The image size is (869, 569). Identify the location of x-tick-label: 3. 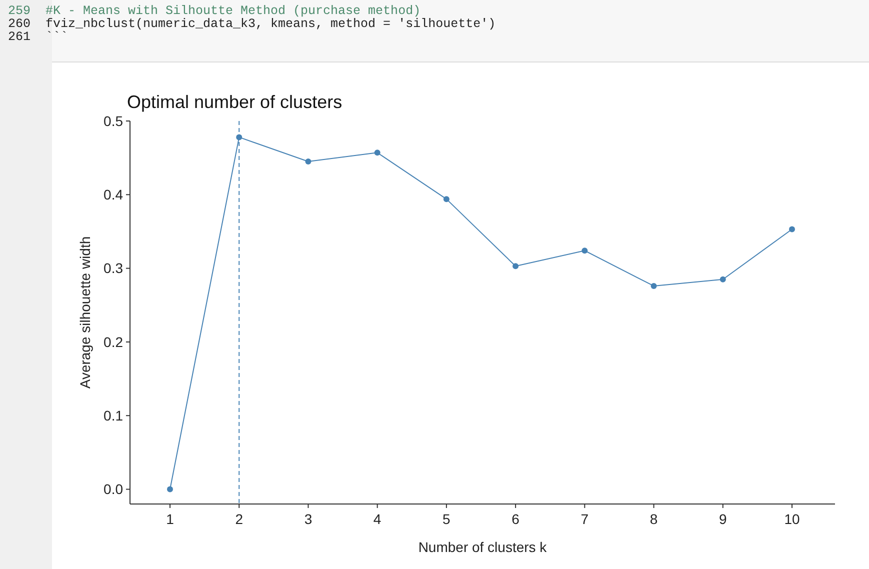
(308, 519).